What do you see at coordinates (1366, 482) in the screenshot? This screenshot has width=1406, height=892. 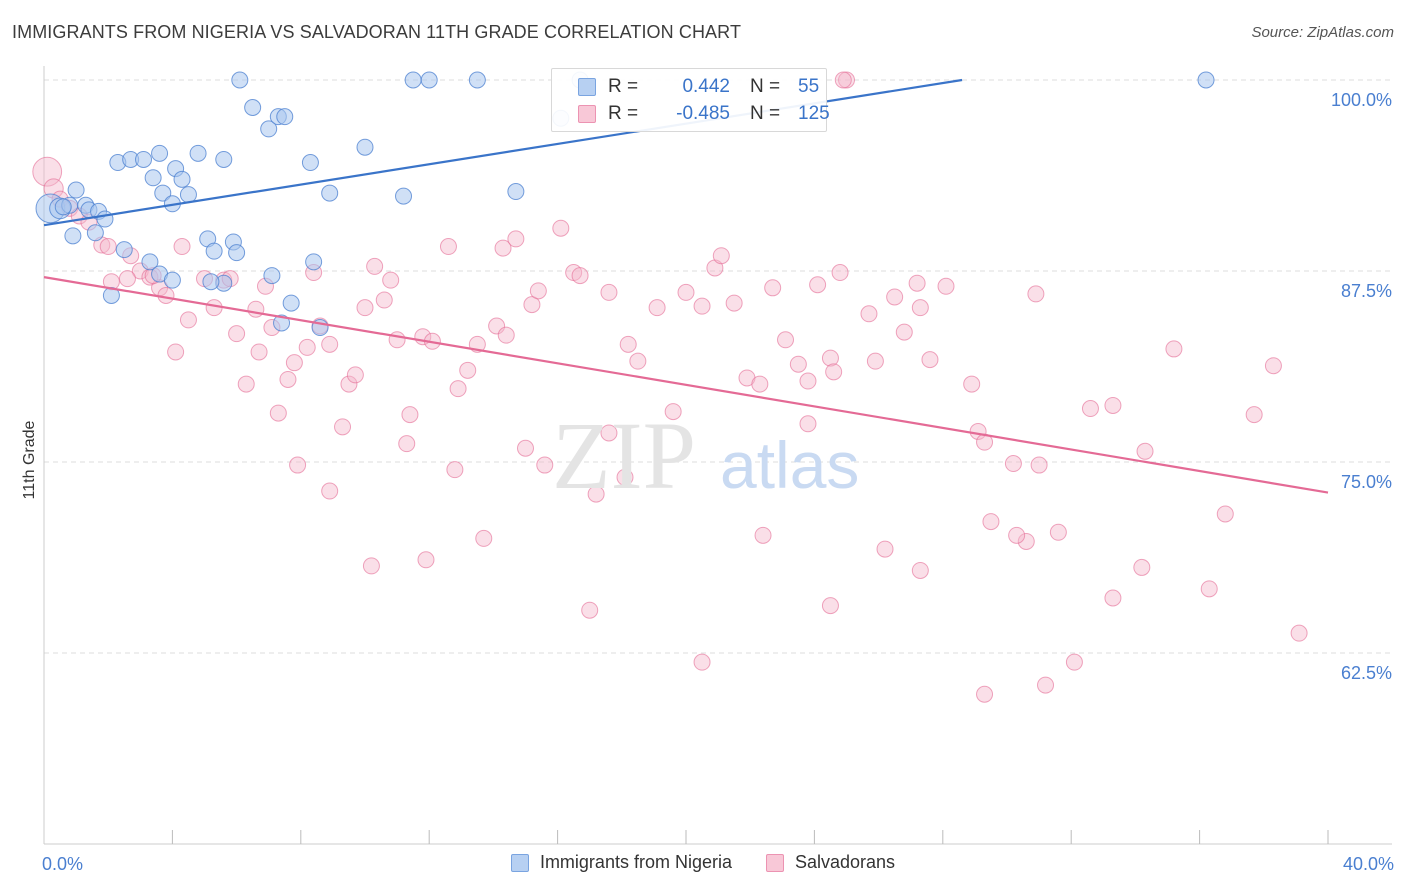 I see `y-tick-label: 75.0%` at bounding box center [1366, 482].